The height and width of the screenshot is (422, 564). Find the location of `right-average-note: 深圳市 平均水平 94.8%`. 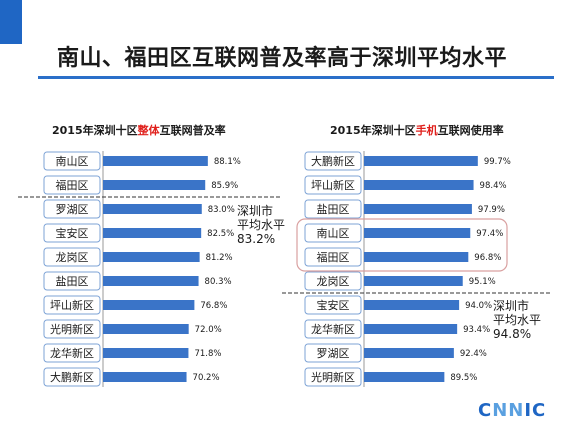

right-average-note: 深圳市 平均水平 94.8% is located at coordinates (517, 320).